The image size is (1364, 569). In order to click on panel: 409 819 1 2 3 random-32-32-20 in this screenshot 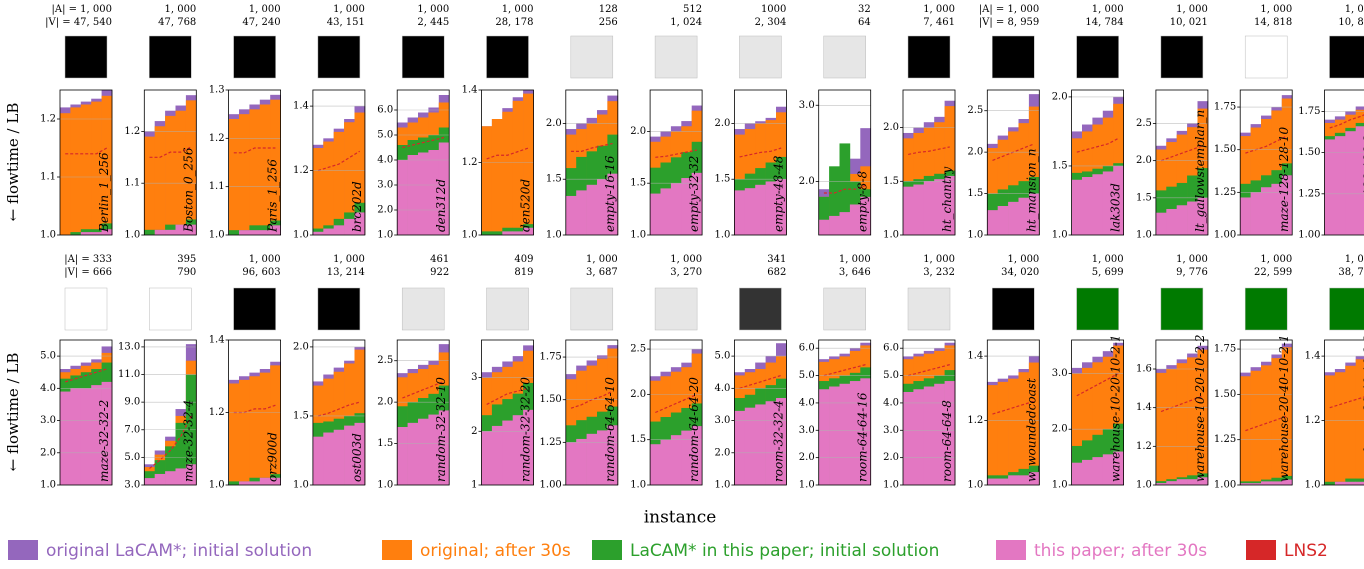, I will do `click(502, 372)`.